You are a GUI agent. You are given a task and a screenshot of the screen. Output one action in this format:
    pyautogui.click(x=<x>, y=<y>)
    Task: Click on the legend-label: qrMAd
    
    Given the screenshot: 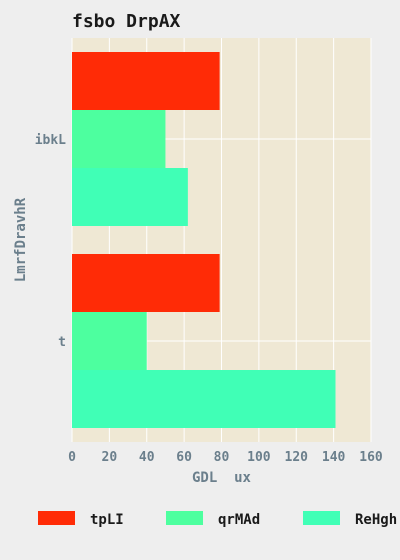 What is the action you would take?
    pyautogui.click(x=239, y=520)
    